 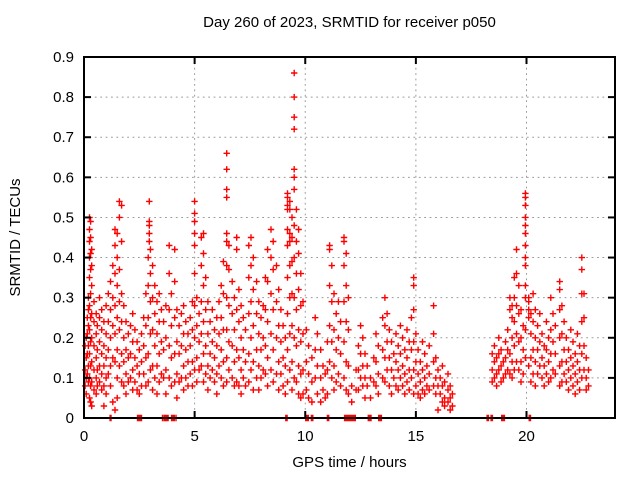 What do you see at coordinates (63, 137) in the screenshot?
I see `y-tick-label: 0.7` at bounding box center [63, 137].